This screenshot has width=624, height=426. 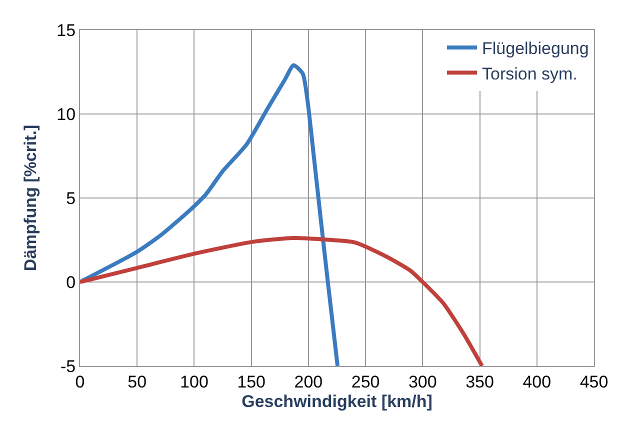 I want to click on x-tick-label: 200, so click(x=308, y=382).